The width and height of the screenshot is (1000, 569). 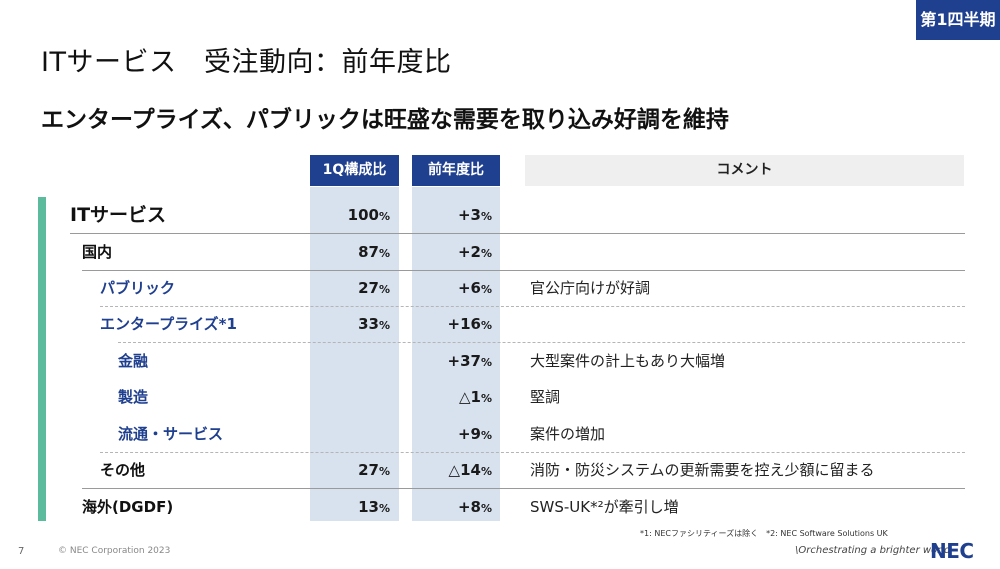 What do you see at coordinates (123, 470) in the screenshot?
I see `row-label: その他` at bounding box center [123, 470].